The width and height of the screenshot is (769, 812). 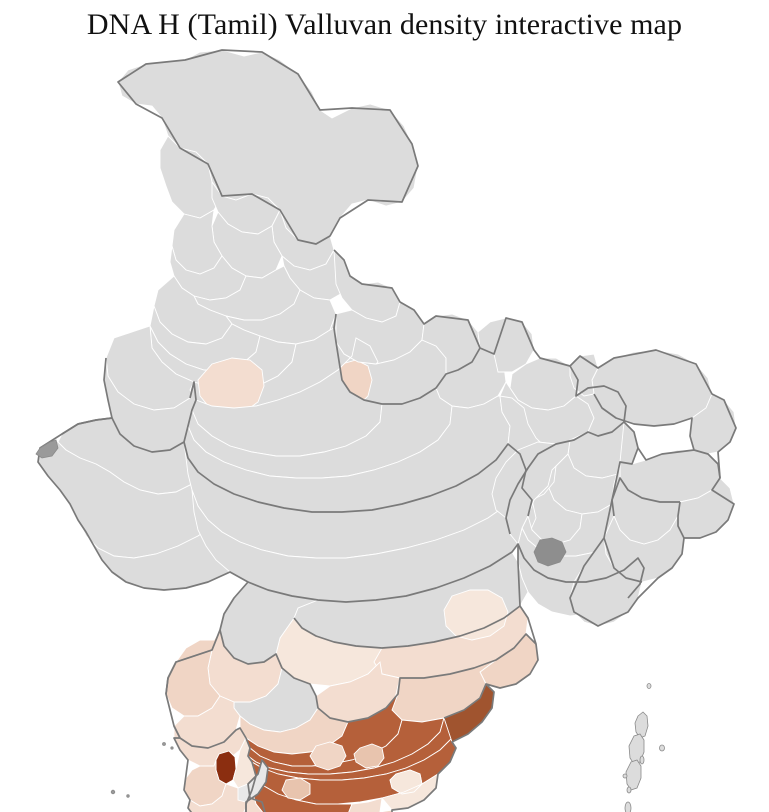 What do you see at coordinates (142, 770) in the screenshot?
I see `lakshadweep-islands` at bounding box center [142, 770].